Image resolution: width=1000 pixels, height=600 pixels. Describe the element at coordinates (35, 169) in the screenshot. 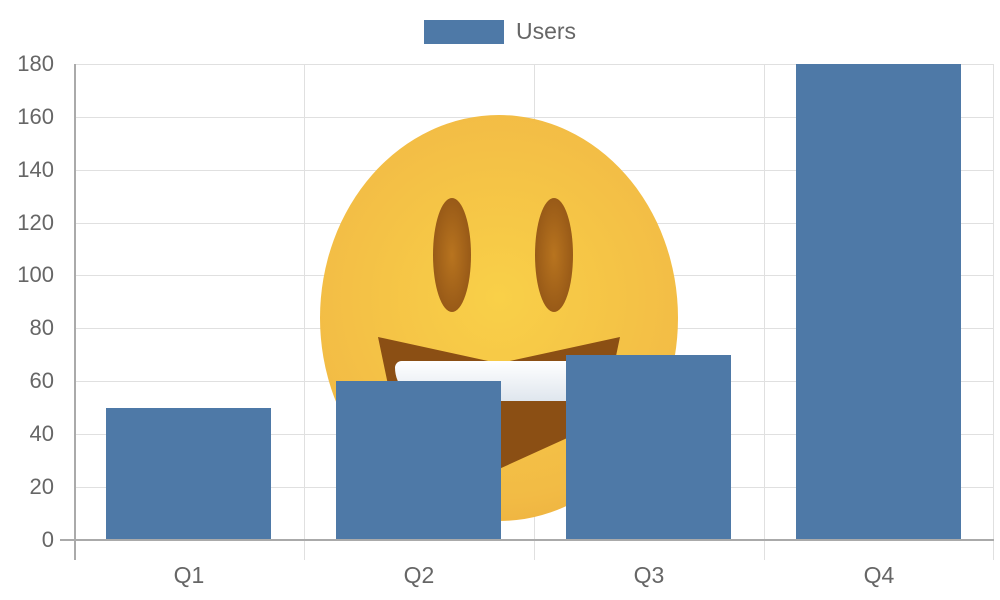

I see `y-tick-label: 140` at that location.